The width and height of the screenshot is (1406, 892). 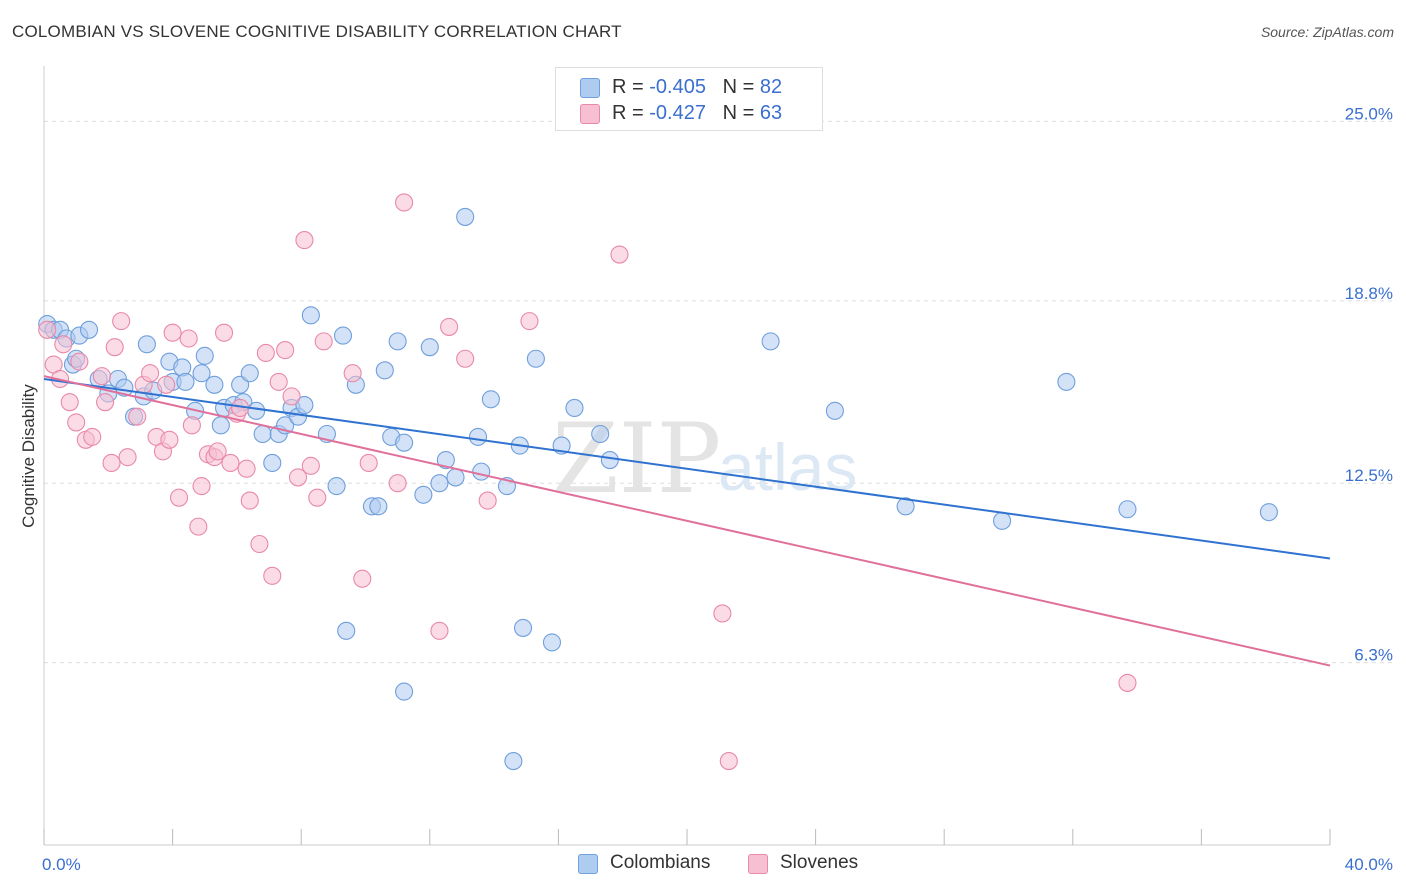 What do you see at coordinates (1369, 864) in the screenshot?
I see `x-tick-label-max: 40.0%` at bounding box center [1369, 864].